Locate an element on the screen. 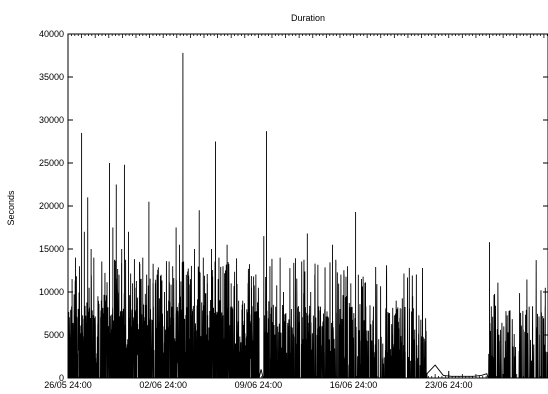 The image size is (548, 394). x-tick-label: 02/06 24:00 is located at coordinates (163, 384).